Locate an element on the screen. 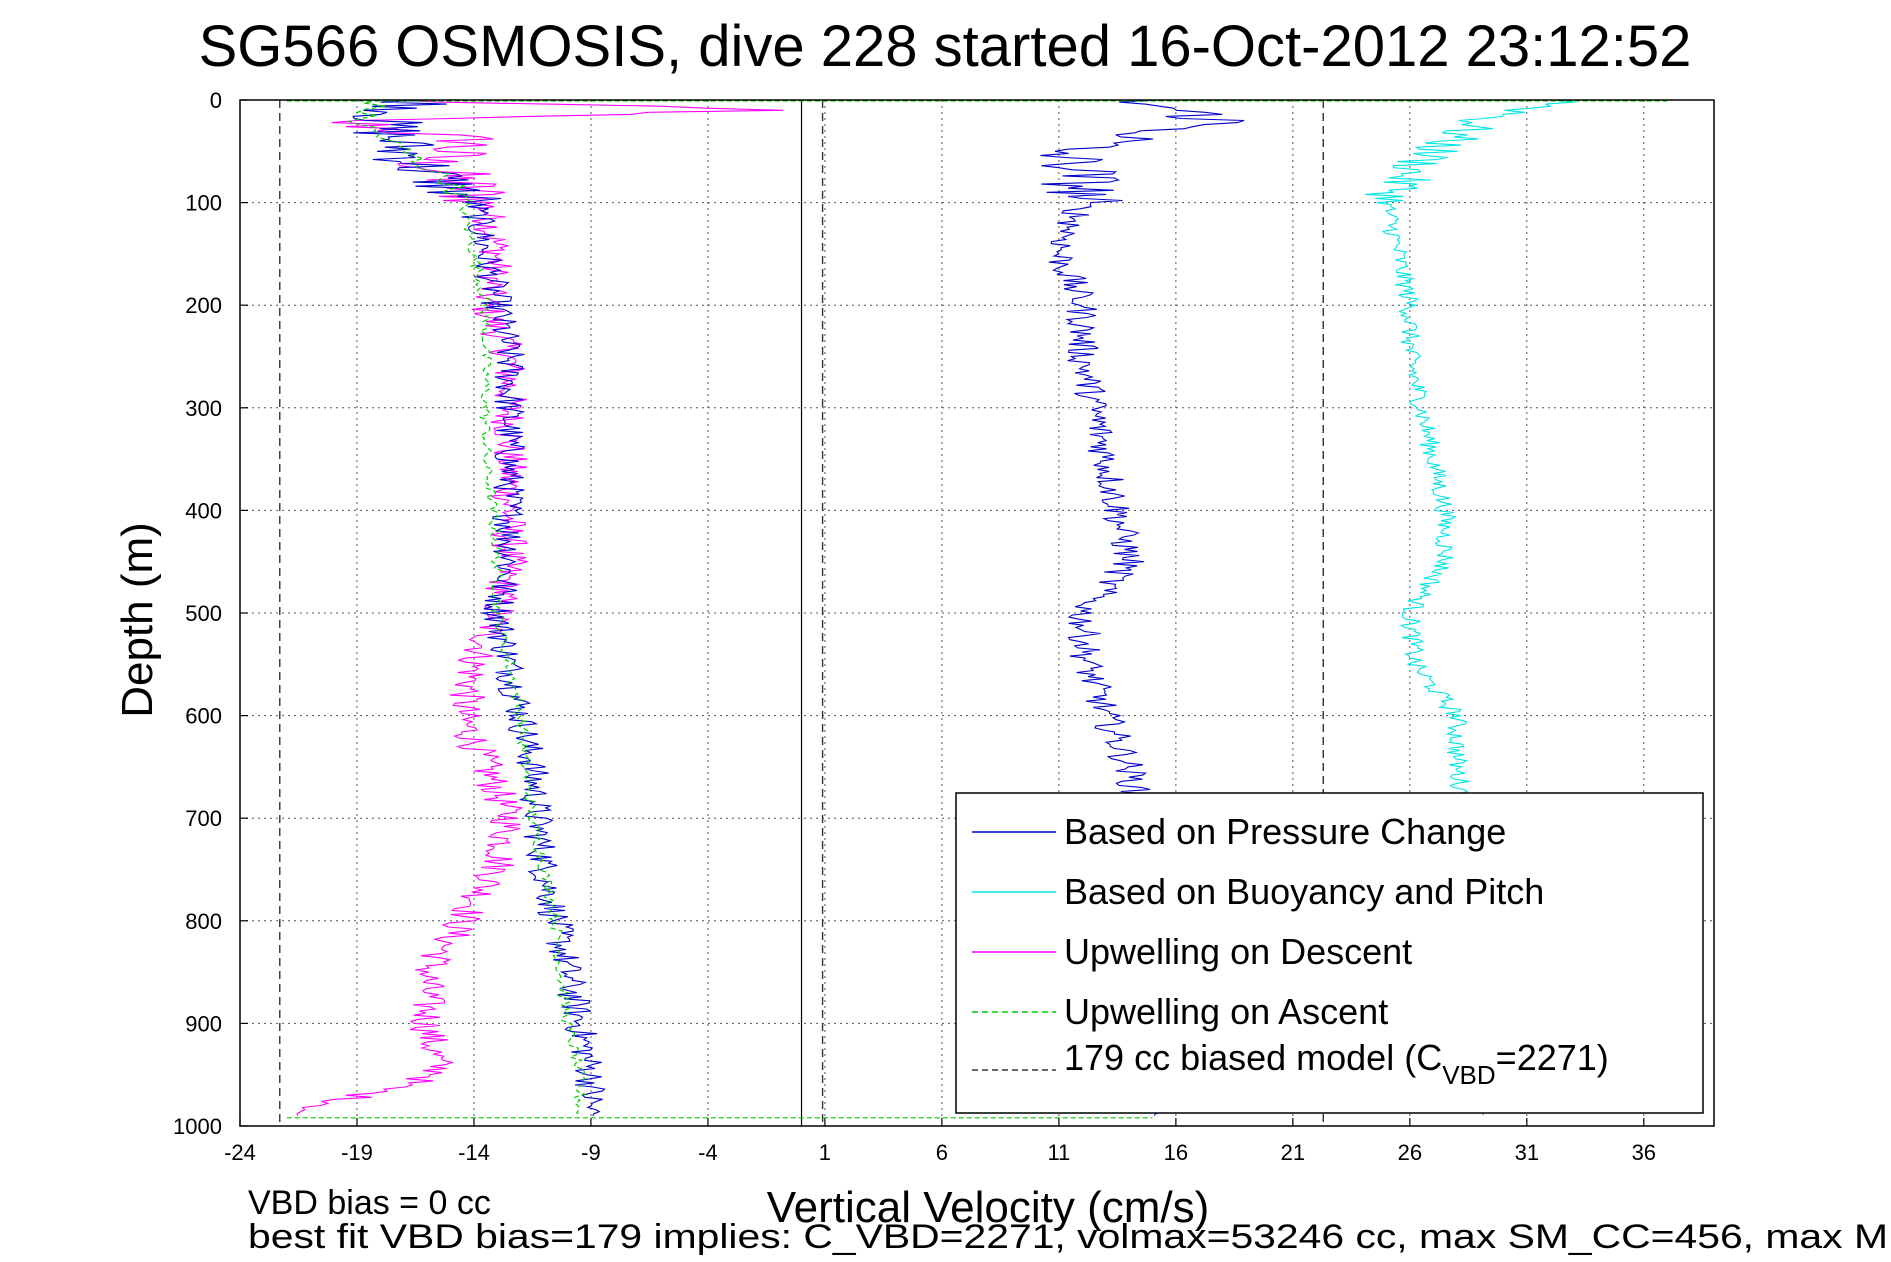 This screenshot has height=1262, width=1891. x-tick-label: 36 is located at coordinates (1644, 1152).